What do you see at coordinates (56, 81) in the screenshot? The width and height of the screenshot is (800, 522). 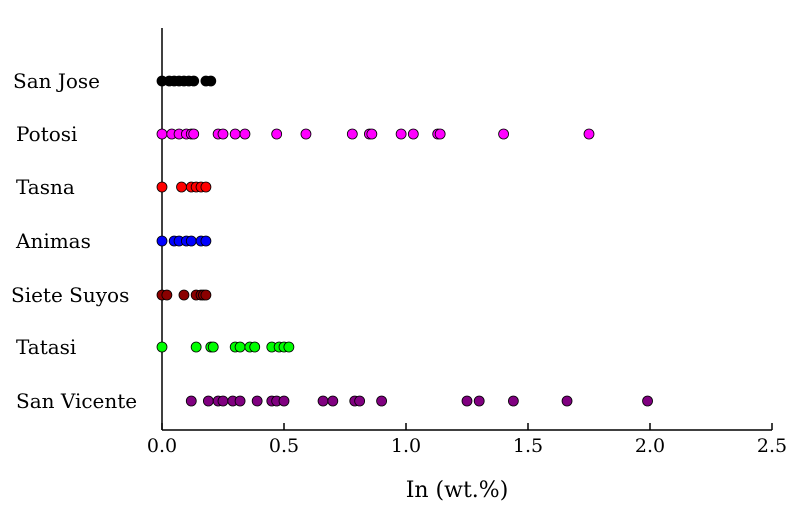 I see `category-label: San Jose` at bounding box center [56, 81].